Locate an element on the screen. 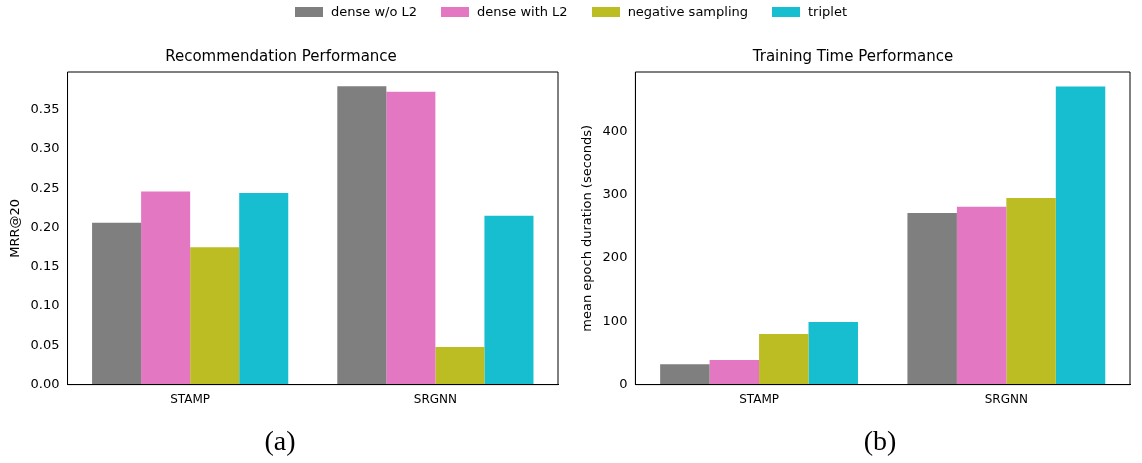  legend-label: negative sampling is located at coordinates (687, 11).